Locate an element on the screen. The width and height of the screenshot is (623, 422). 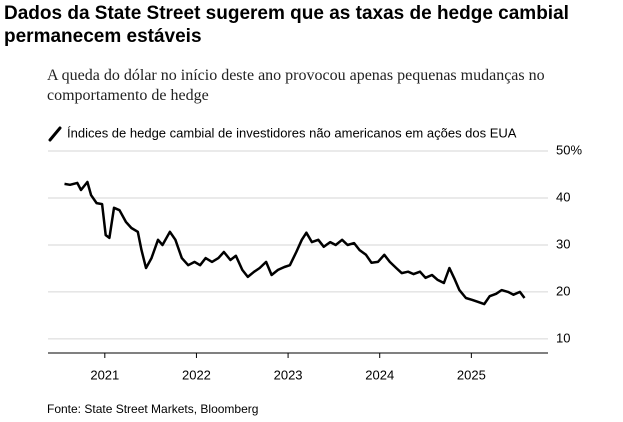
source-note: Fonte: State Street Markets, Bloomberg is located at coordinates (152, 409).